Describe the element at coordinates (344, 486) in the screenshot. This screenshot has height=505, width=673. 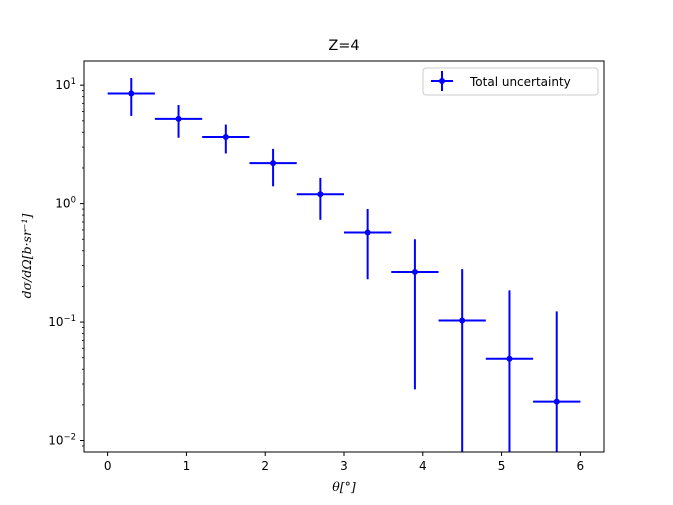
I see `x-axis-label: θ[°]` at that location.